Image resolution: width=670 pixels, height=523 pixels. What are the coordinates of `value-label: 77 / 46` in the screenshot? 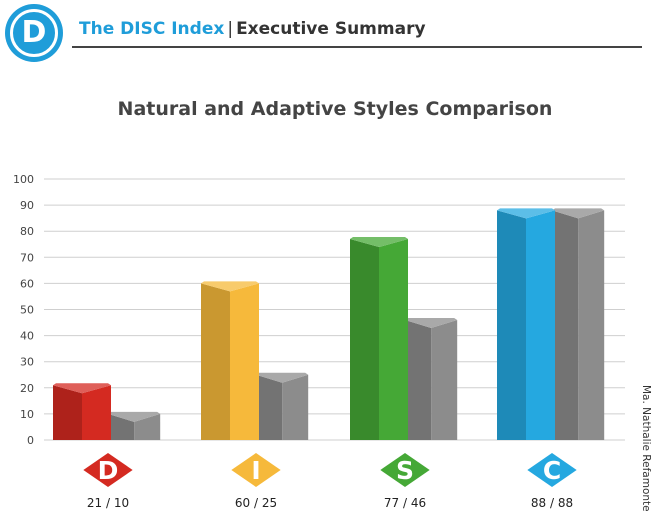 It's located at (405, 503).